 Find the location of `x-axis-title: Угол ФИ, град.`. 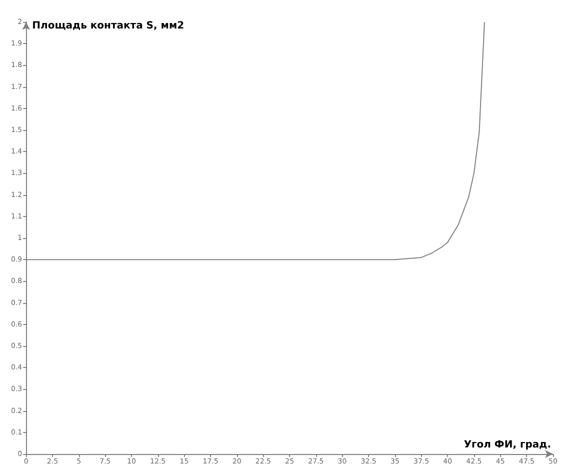

x-axis-title: Угол ФИ, град. is located at coordinates (507, 445).